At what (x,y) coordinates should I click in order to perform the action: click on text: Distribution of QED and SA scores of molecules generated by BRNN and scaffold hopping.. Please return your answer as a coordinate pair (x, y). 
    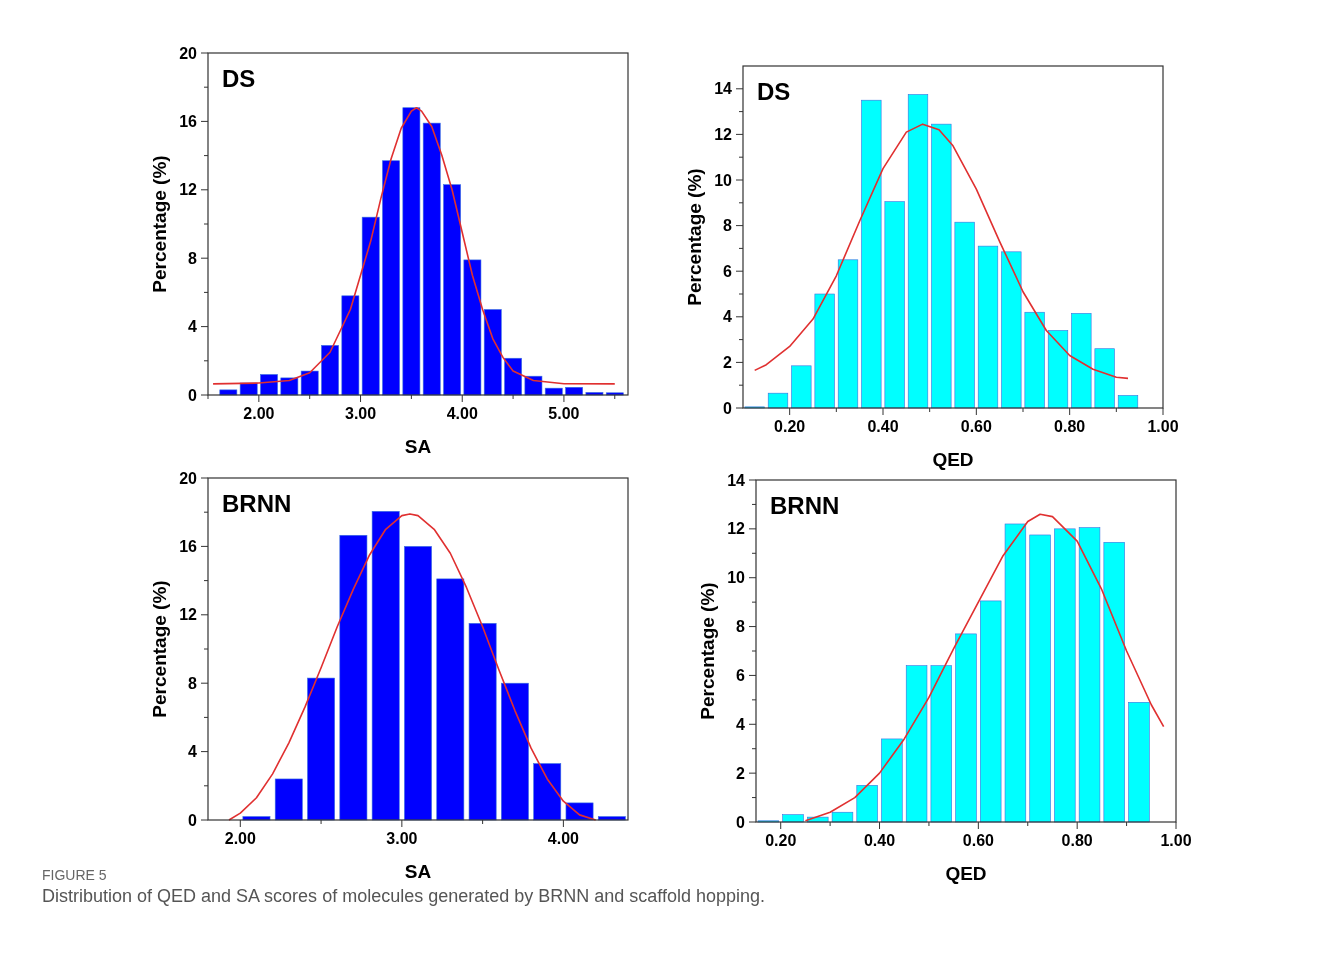
    Looking at the image, I should click on (404, 896).